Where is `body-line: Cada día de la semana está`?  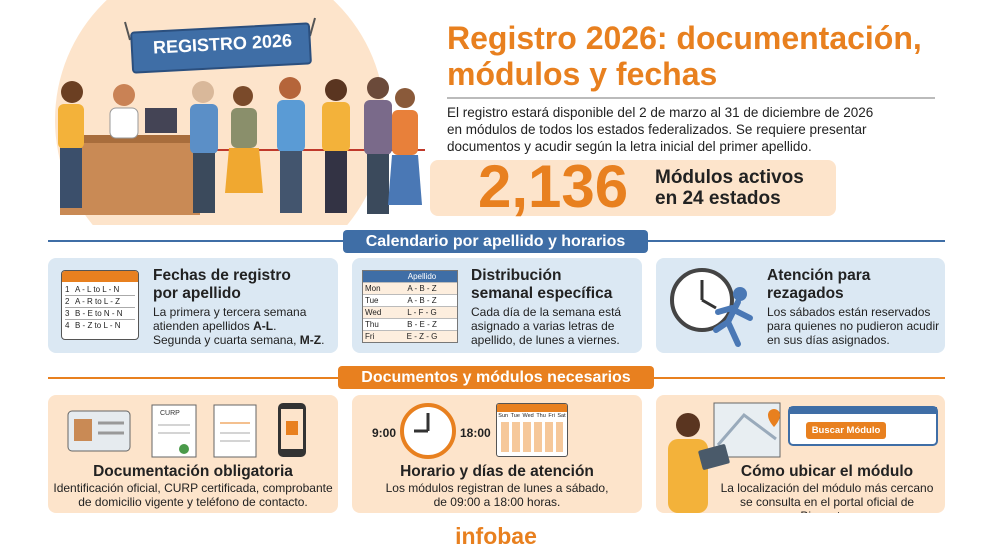
body-line: Cada día de la semana está is located at coordinates (546, 312).